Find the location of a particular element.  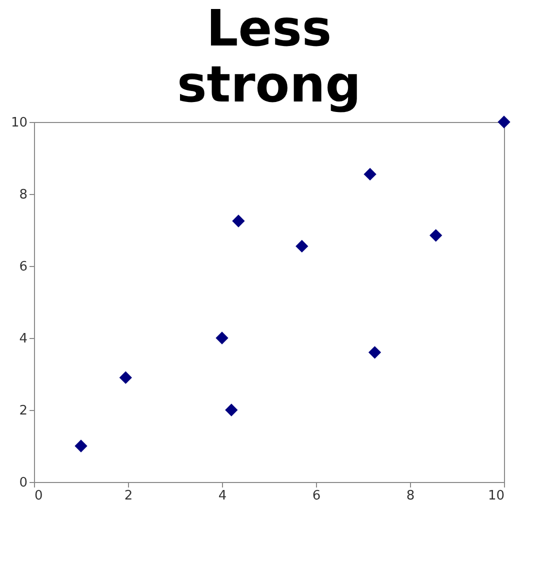

y-tick-label: 2 is located at coordinates (23, 411).